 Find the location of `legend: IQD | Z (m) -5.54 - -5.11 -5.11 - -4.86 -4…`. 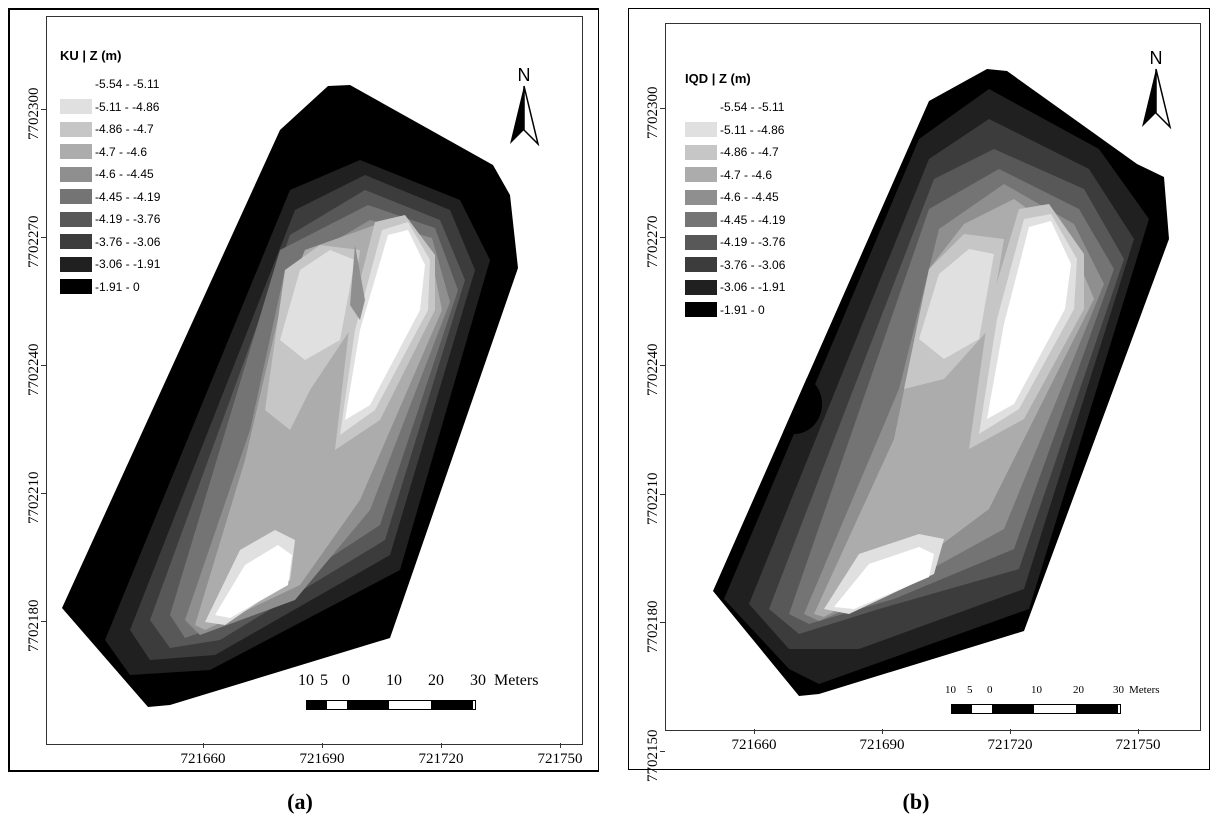

legend: IQD | Z (m) -5.54 - -5.11 -5.11 - -4.86 -4… is located at coordinates (735, 196).